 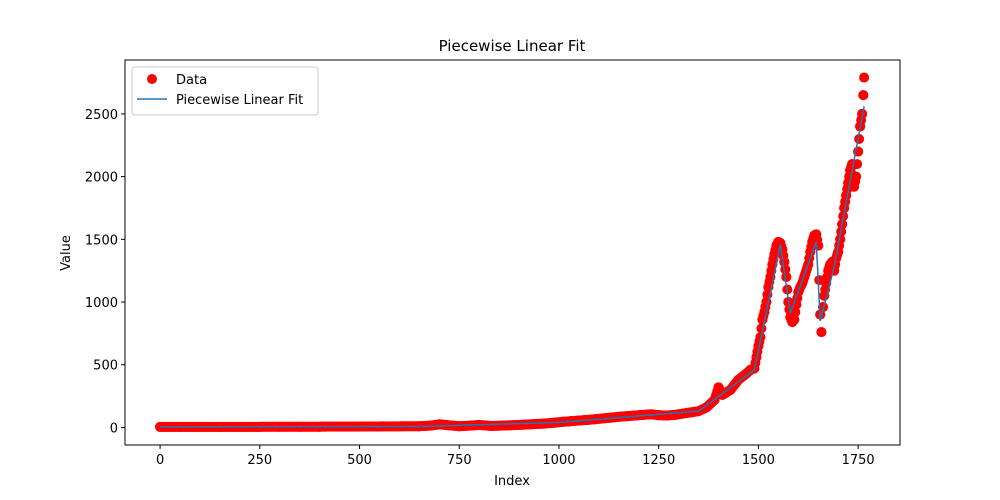 I want to click on legend-marker-data, so click(x=152, y=79).